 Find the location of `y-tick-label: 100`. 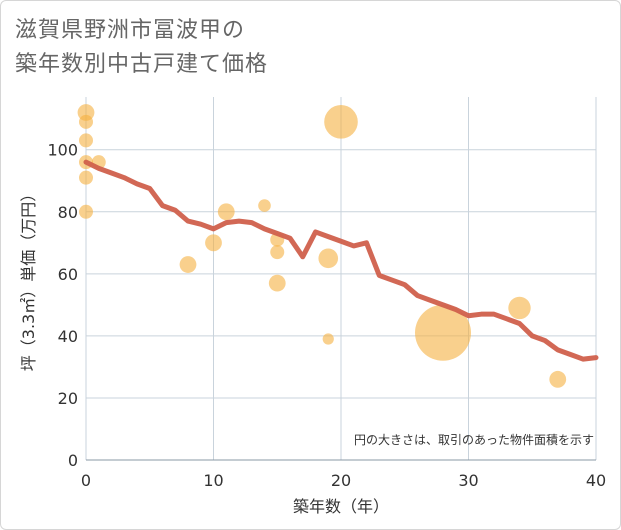

y-tick-label: 100 is located at coordinates (62, 150).